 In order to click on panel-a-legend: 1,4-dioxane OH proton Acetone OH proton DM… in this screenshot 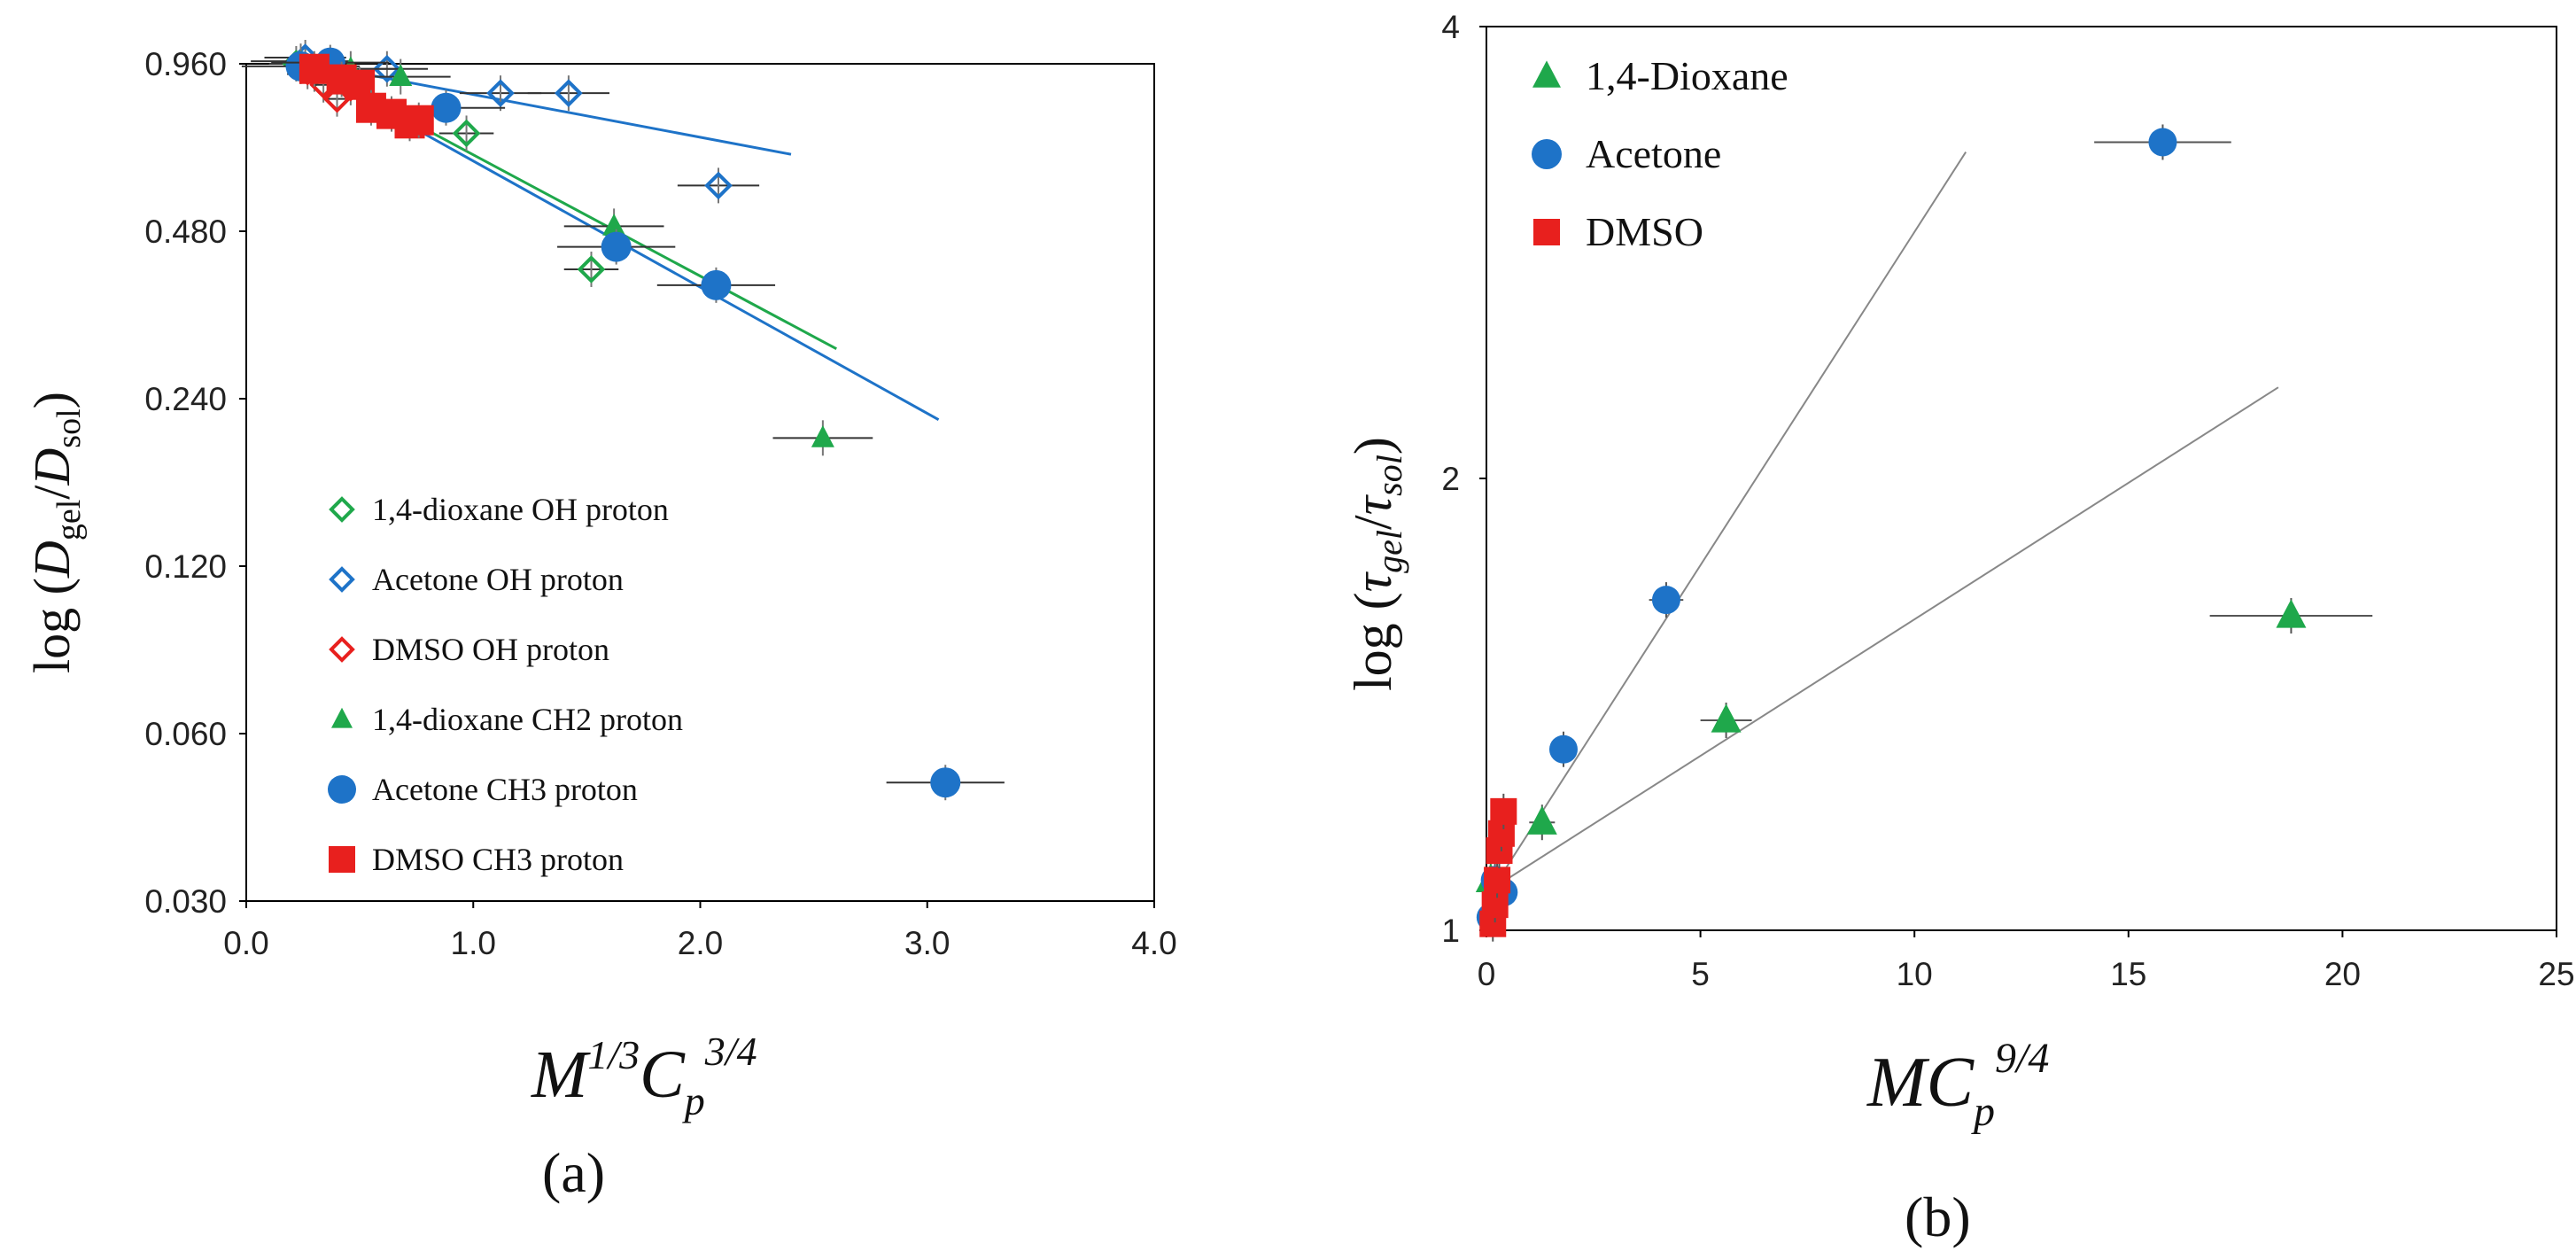, I will do `click(505, 684)`.